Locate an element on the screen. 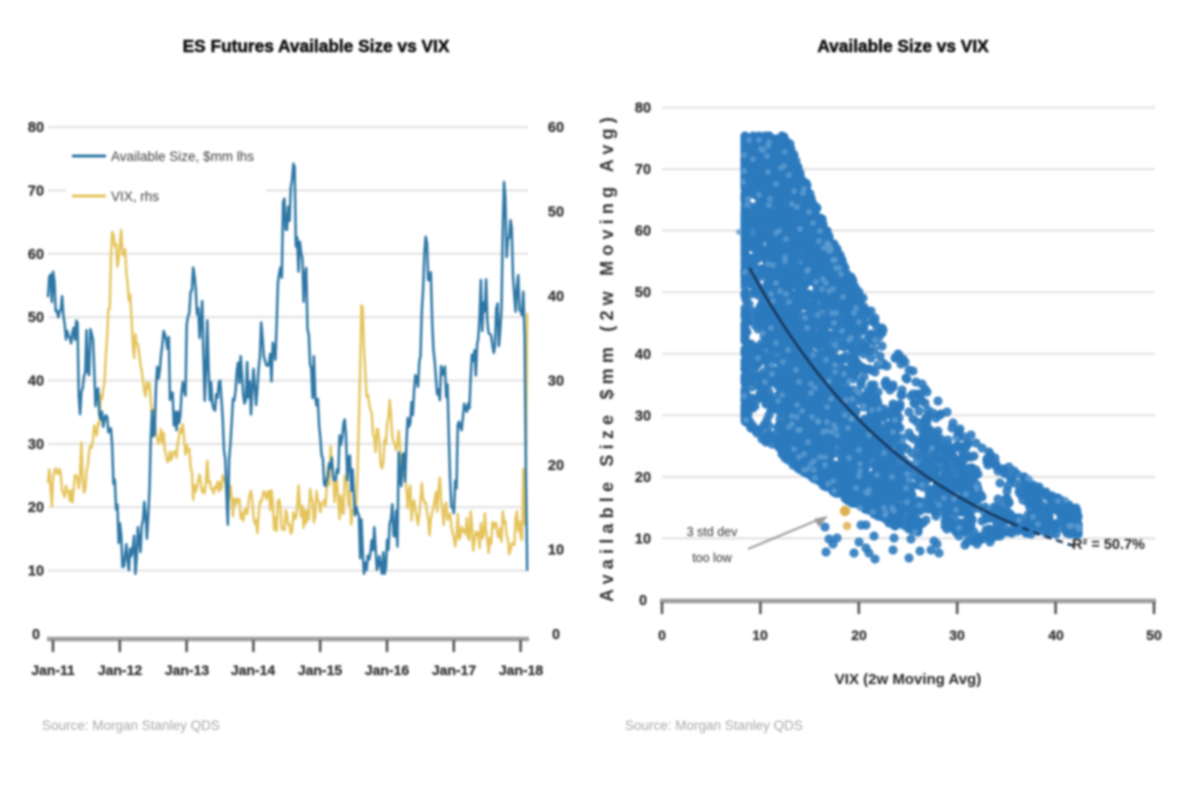  svg-text: 80 is located at coordinates (36, 128).